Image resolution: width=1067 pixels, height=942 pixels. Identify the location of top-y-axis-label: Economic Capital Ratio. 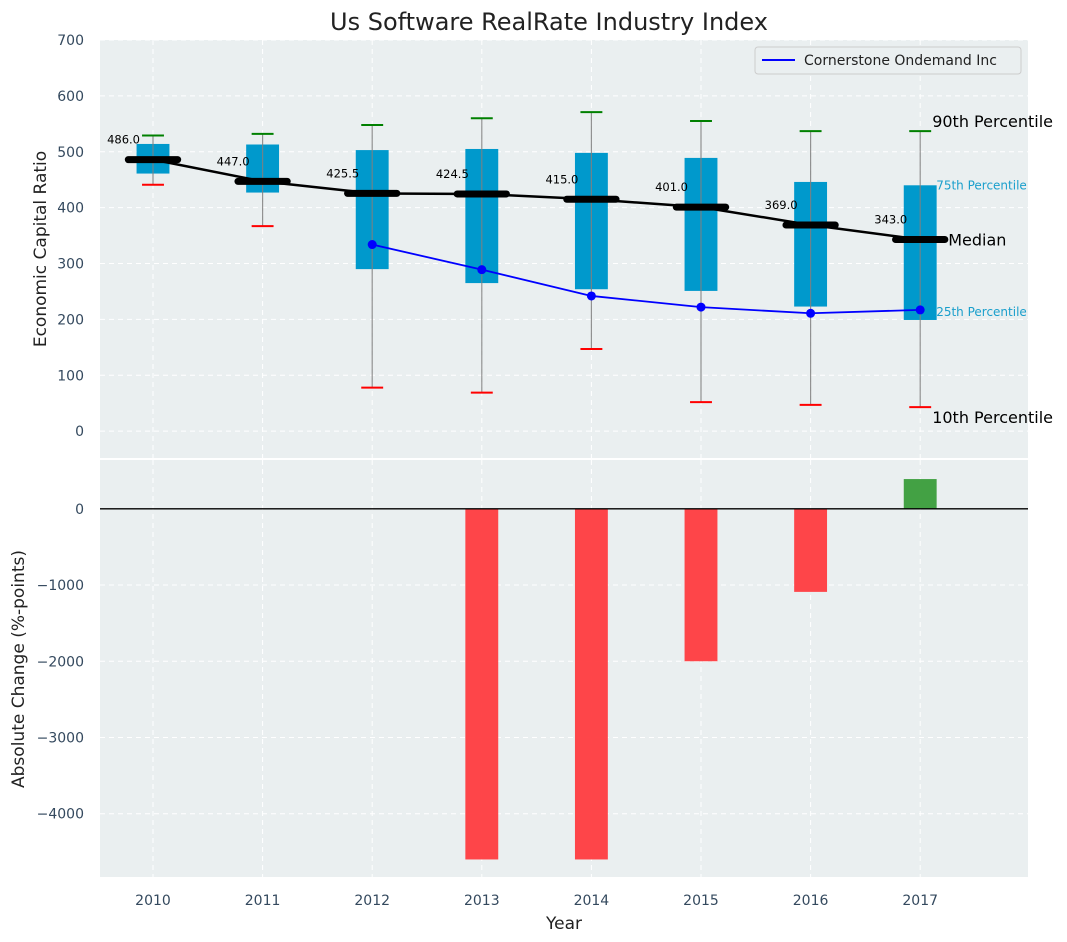
(41, 249).